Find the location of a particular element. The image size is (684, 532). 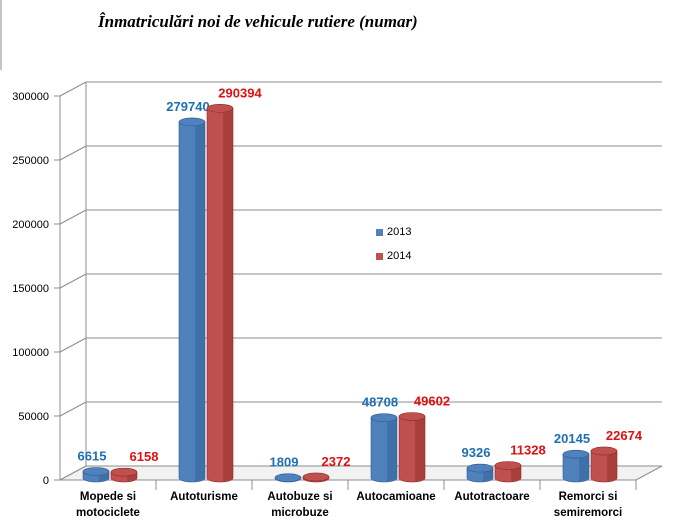

bar-2014-0-top is located at coordinates (124, 472).